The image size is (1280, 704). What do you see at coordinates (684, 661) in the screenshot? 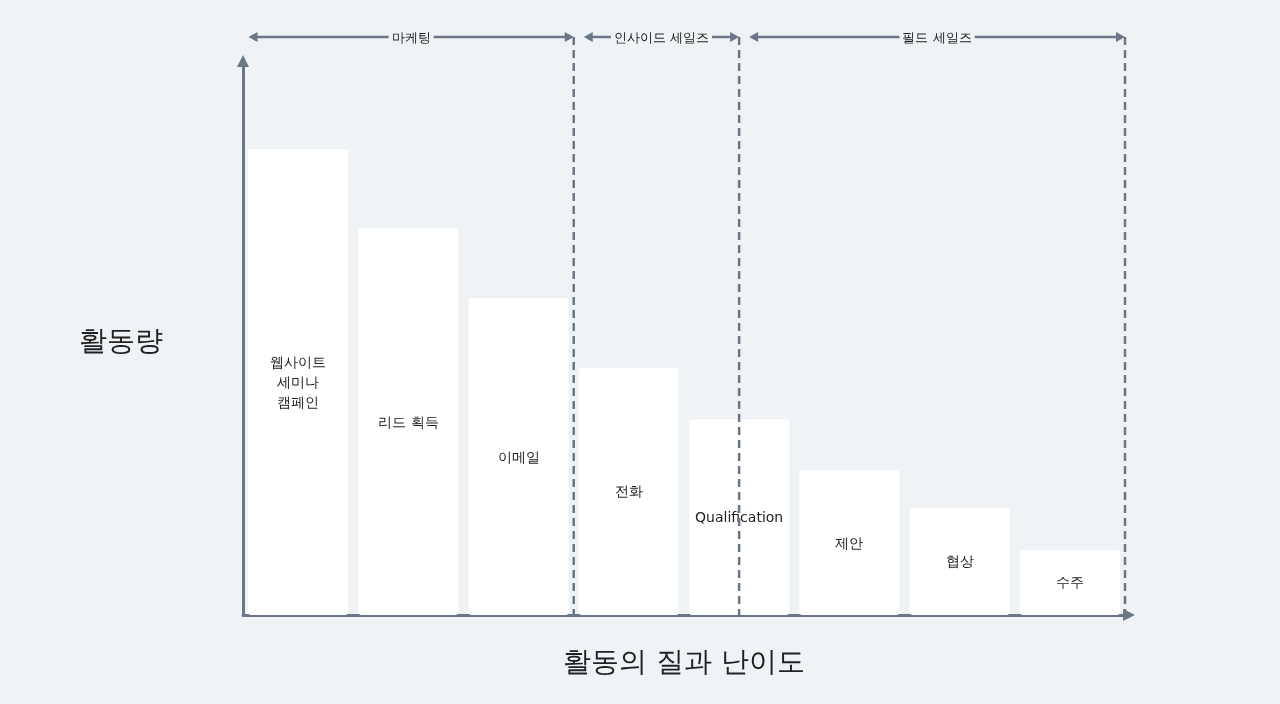
I see `x-axis-title: 활동의 질과 난이도` at bounding box center [684, 661].